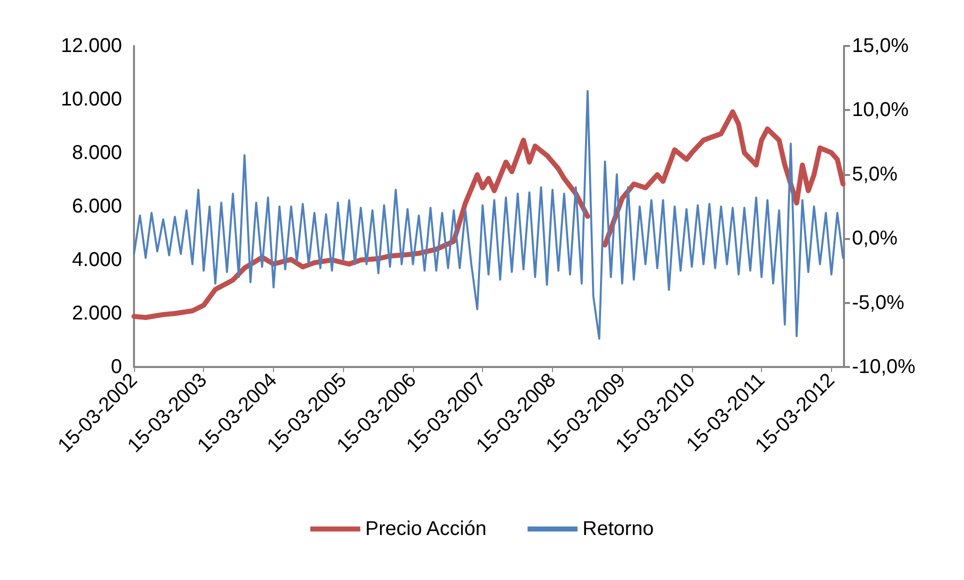 The width and height of the screenshot is (964, 580). What do you see at coordinates (884, 367) in the screenshot?
I see `y2-tick-label: -10,0%` at bounding box center [884, 367].